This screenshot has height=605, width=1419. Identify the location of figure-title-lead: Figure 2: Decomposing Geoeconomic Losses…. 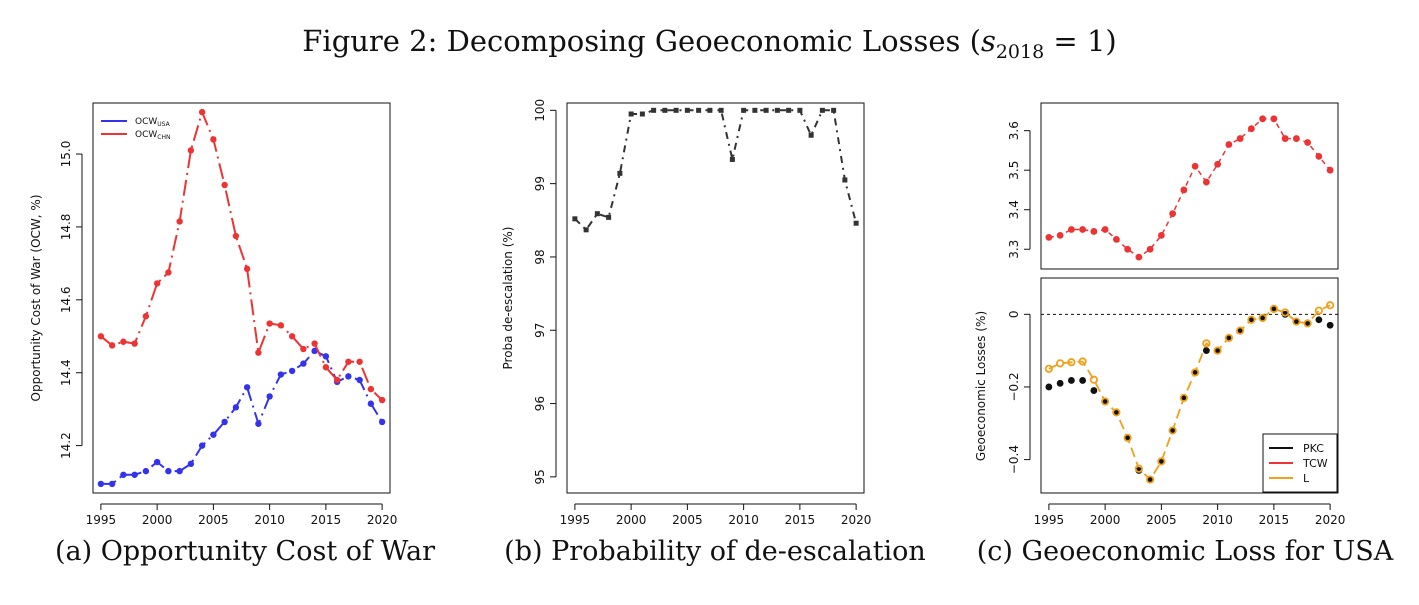
(641, 41).